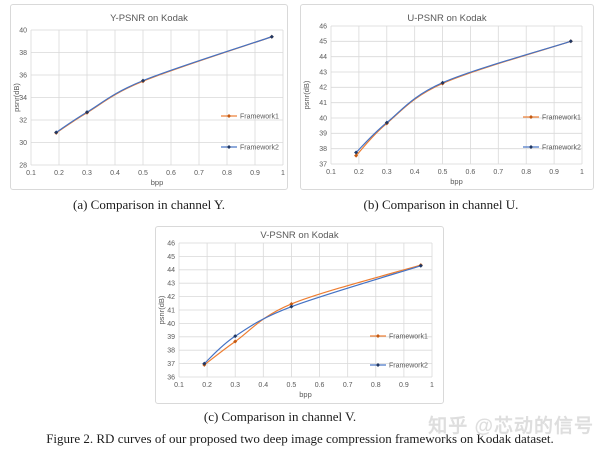  I want to click on y-tick-label: 32, so click(23, 120).